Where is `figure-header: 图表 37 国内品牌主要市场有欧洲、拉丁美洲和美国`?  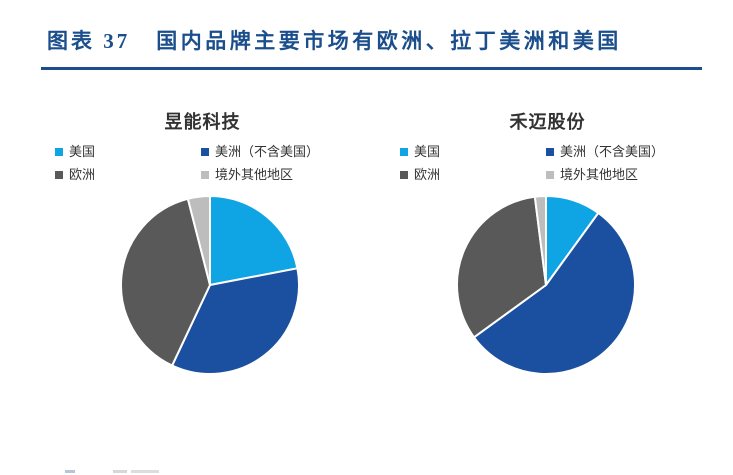 figure-header: 图表 37 国内品牌主要市场有欧洲、拉丁美洲和美国 is located at coordinates (334, 40).